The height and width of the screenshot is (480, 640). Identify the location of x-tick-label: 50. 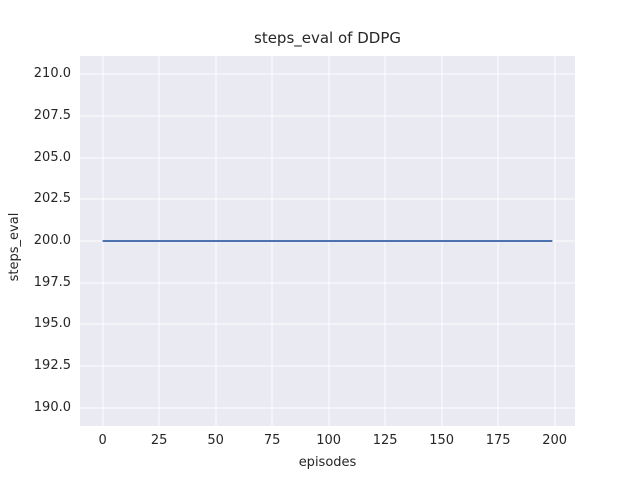
(215, 440).